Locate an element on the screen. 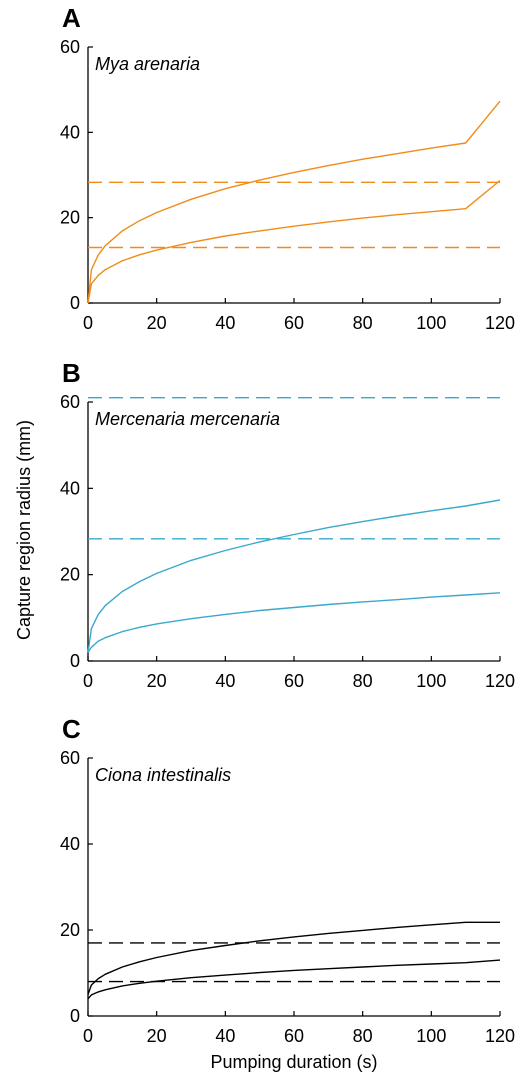 This screenshot has height=1078, width=526. panel-letter: C is located at coordinates (71, 729).